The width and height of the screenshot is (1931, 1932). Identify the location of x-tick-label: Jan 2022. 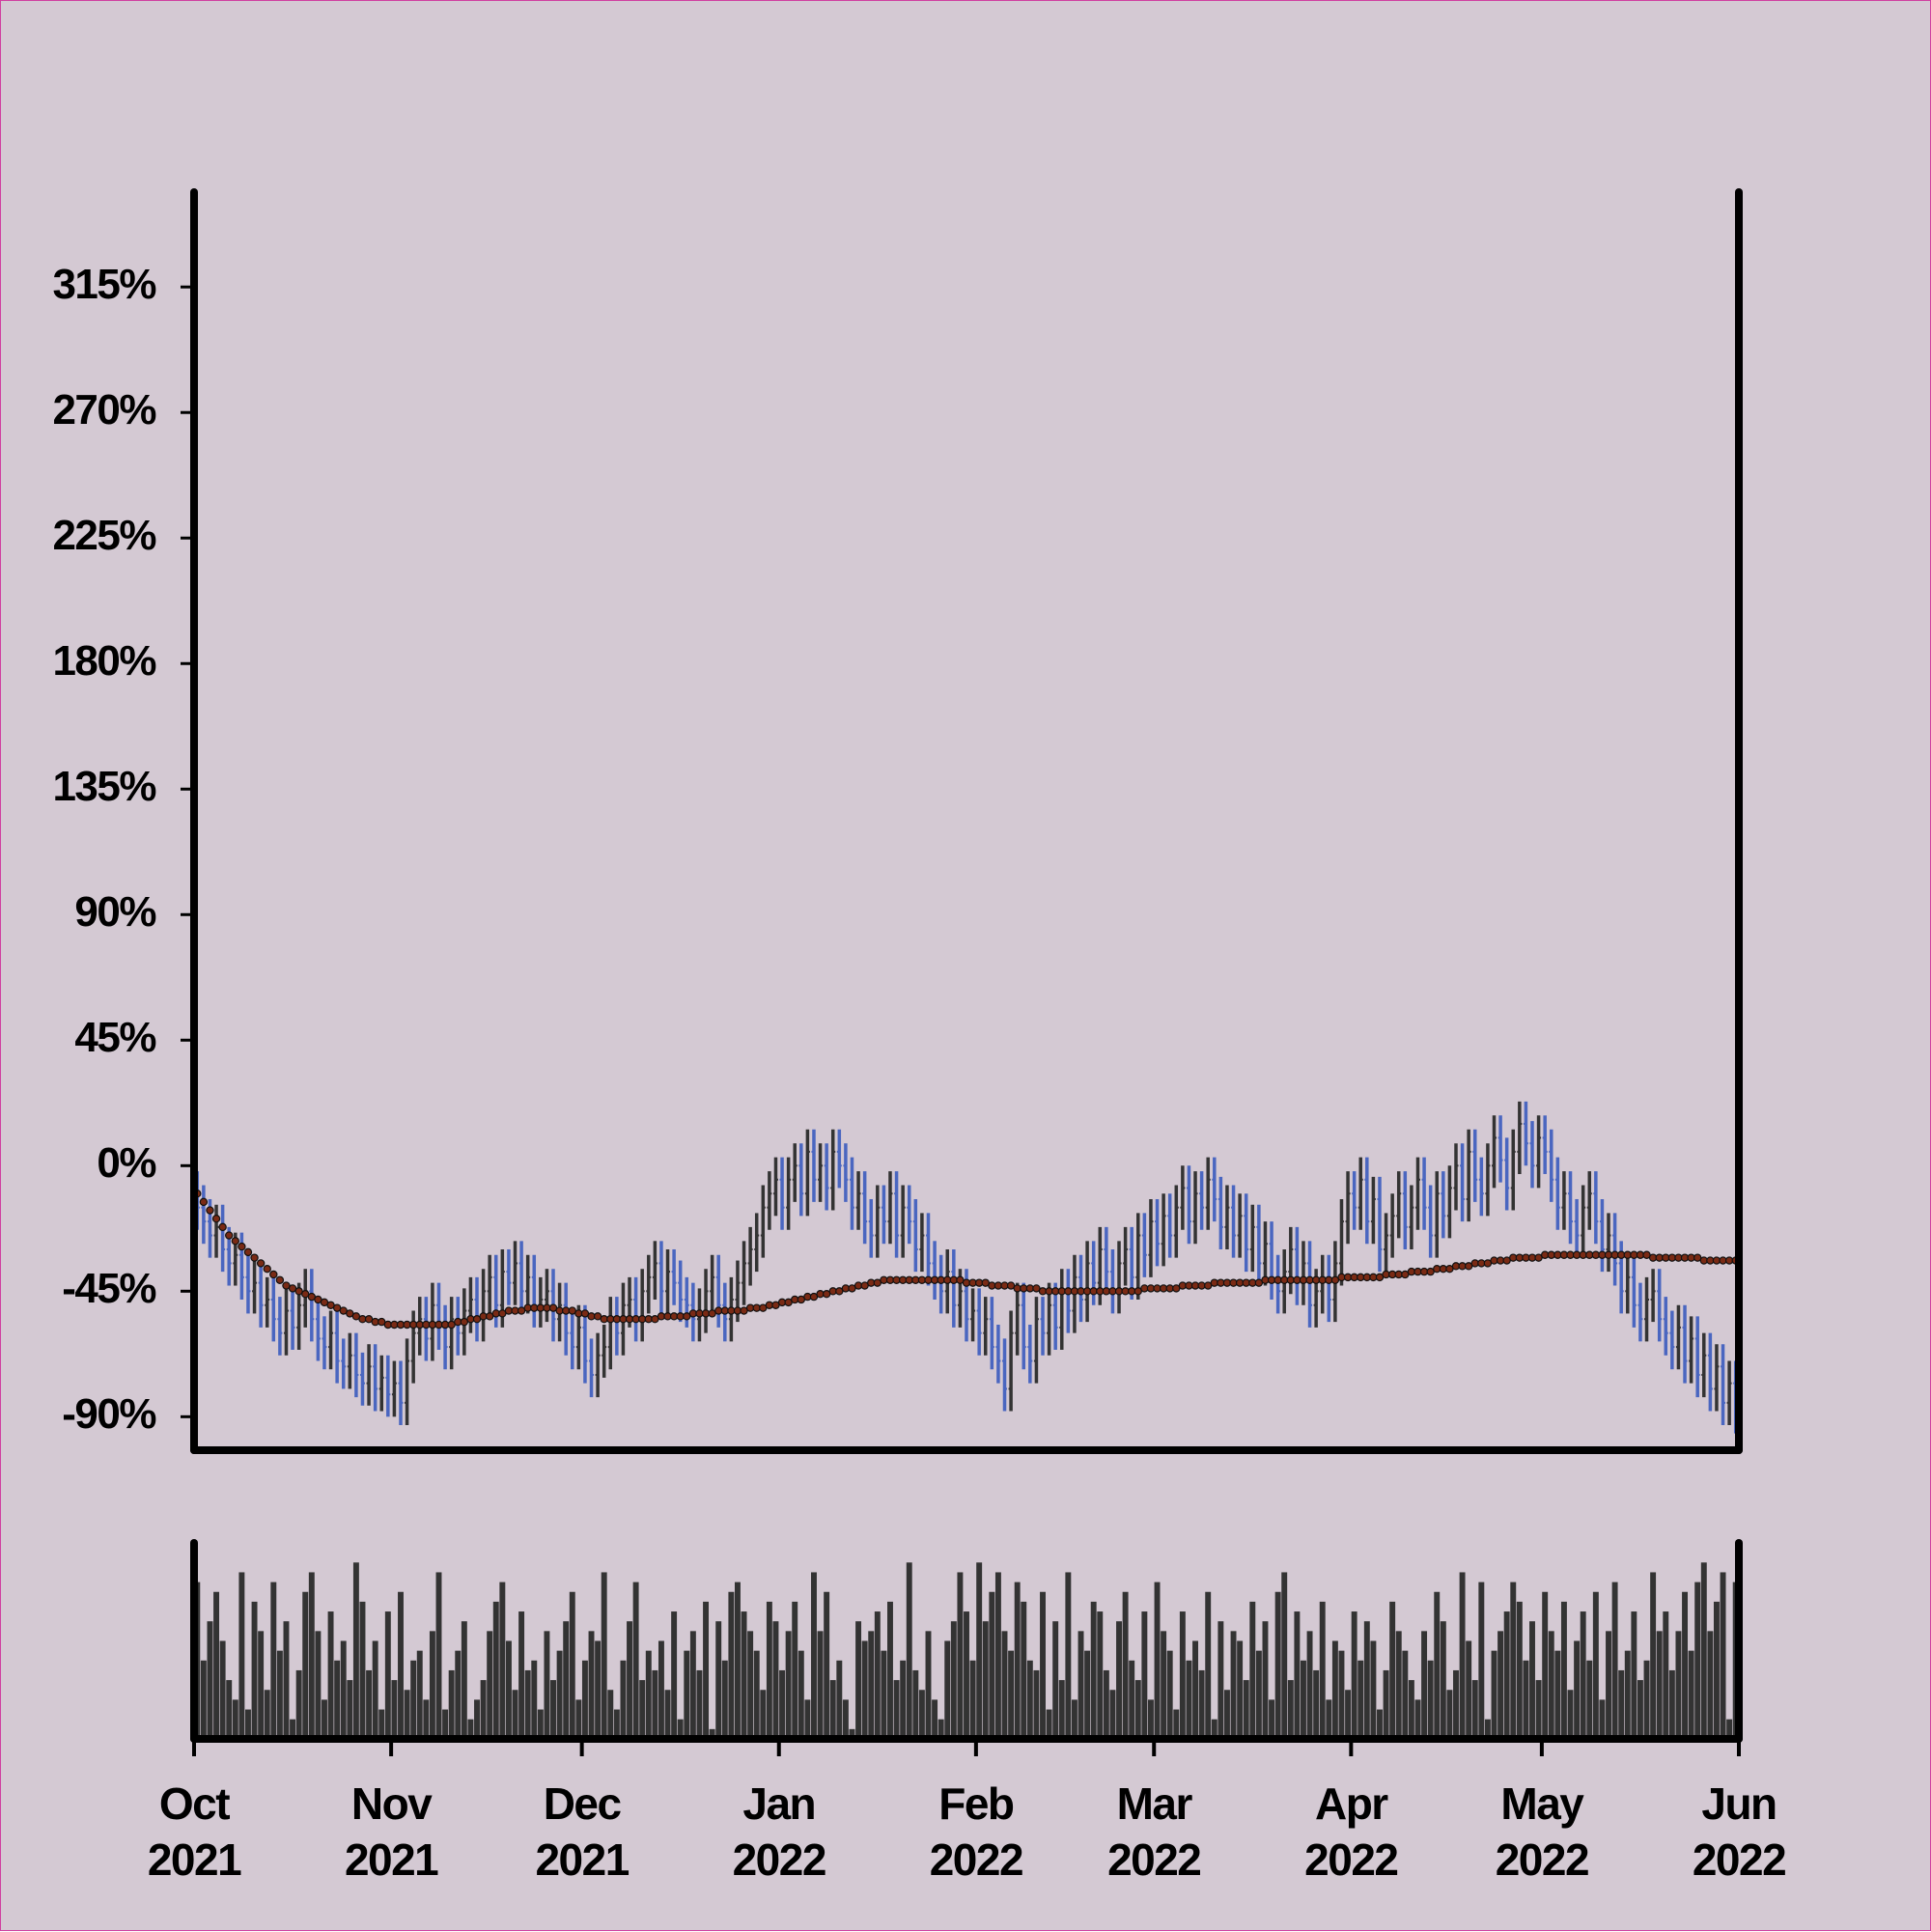
(779, 1832).